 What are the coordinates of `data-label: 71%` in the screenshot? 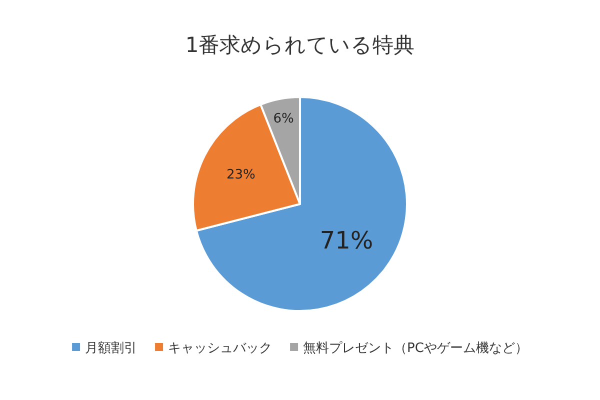 It's located at (347, 240).